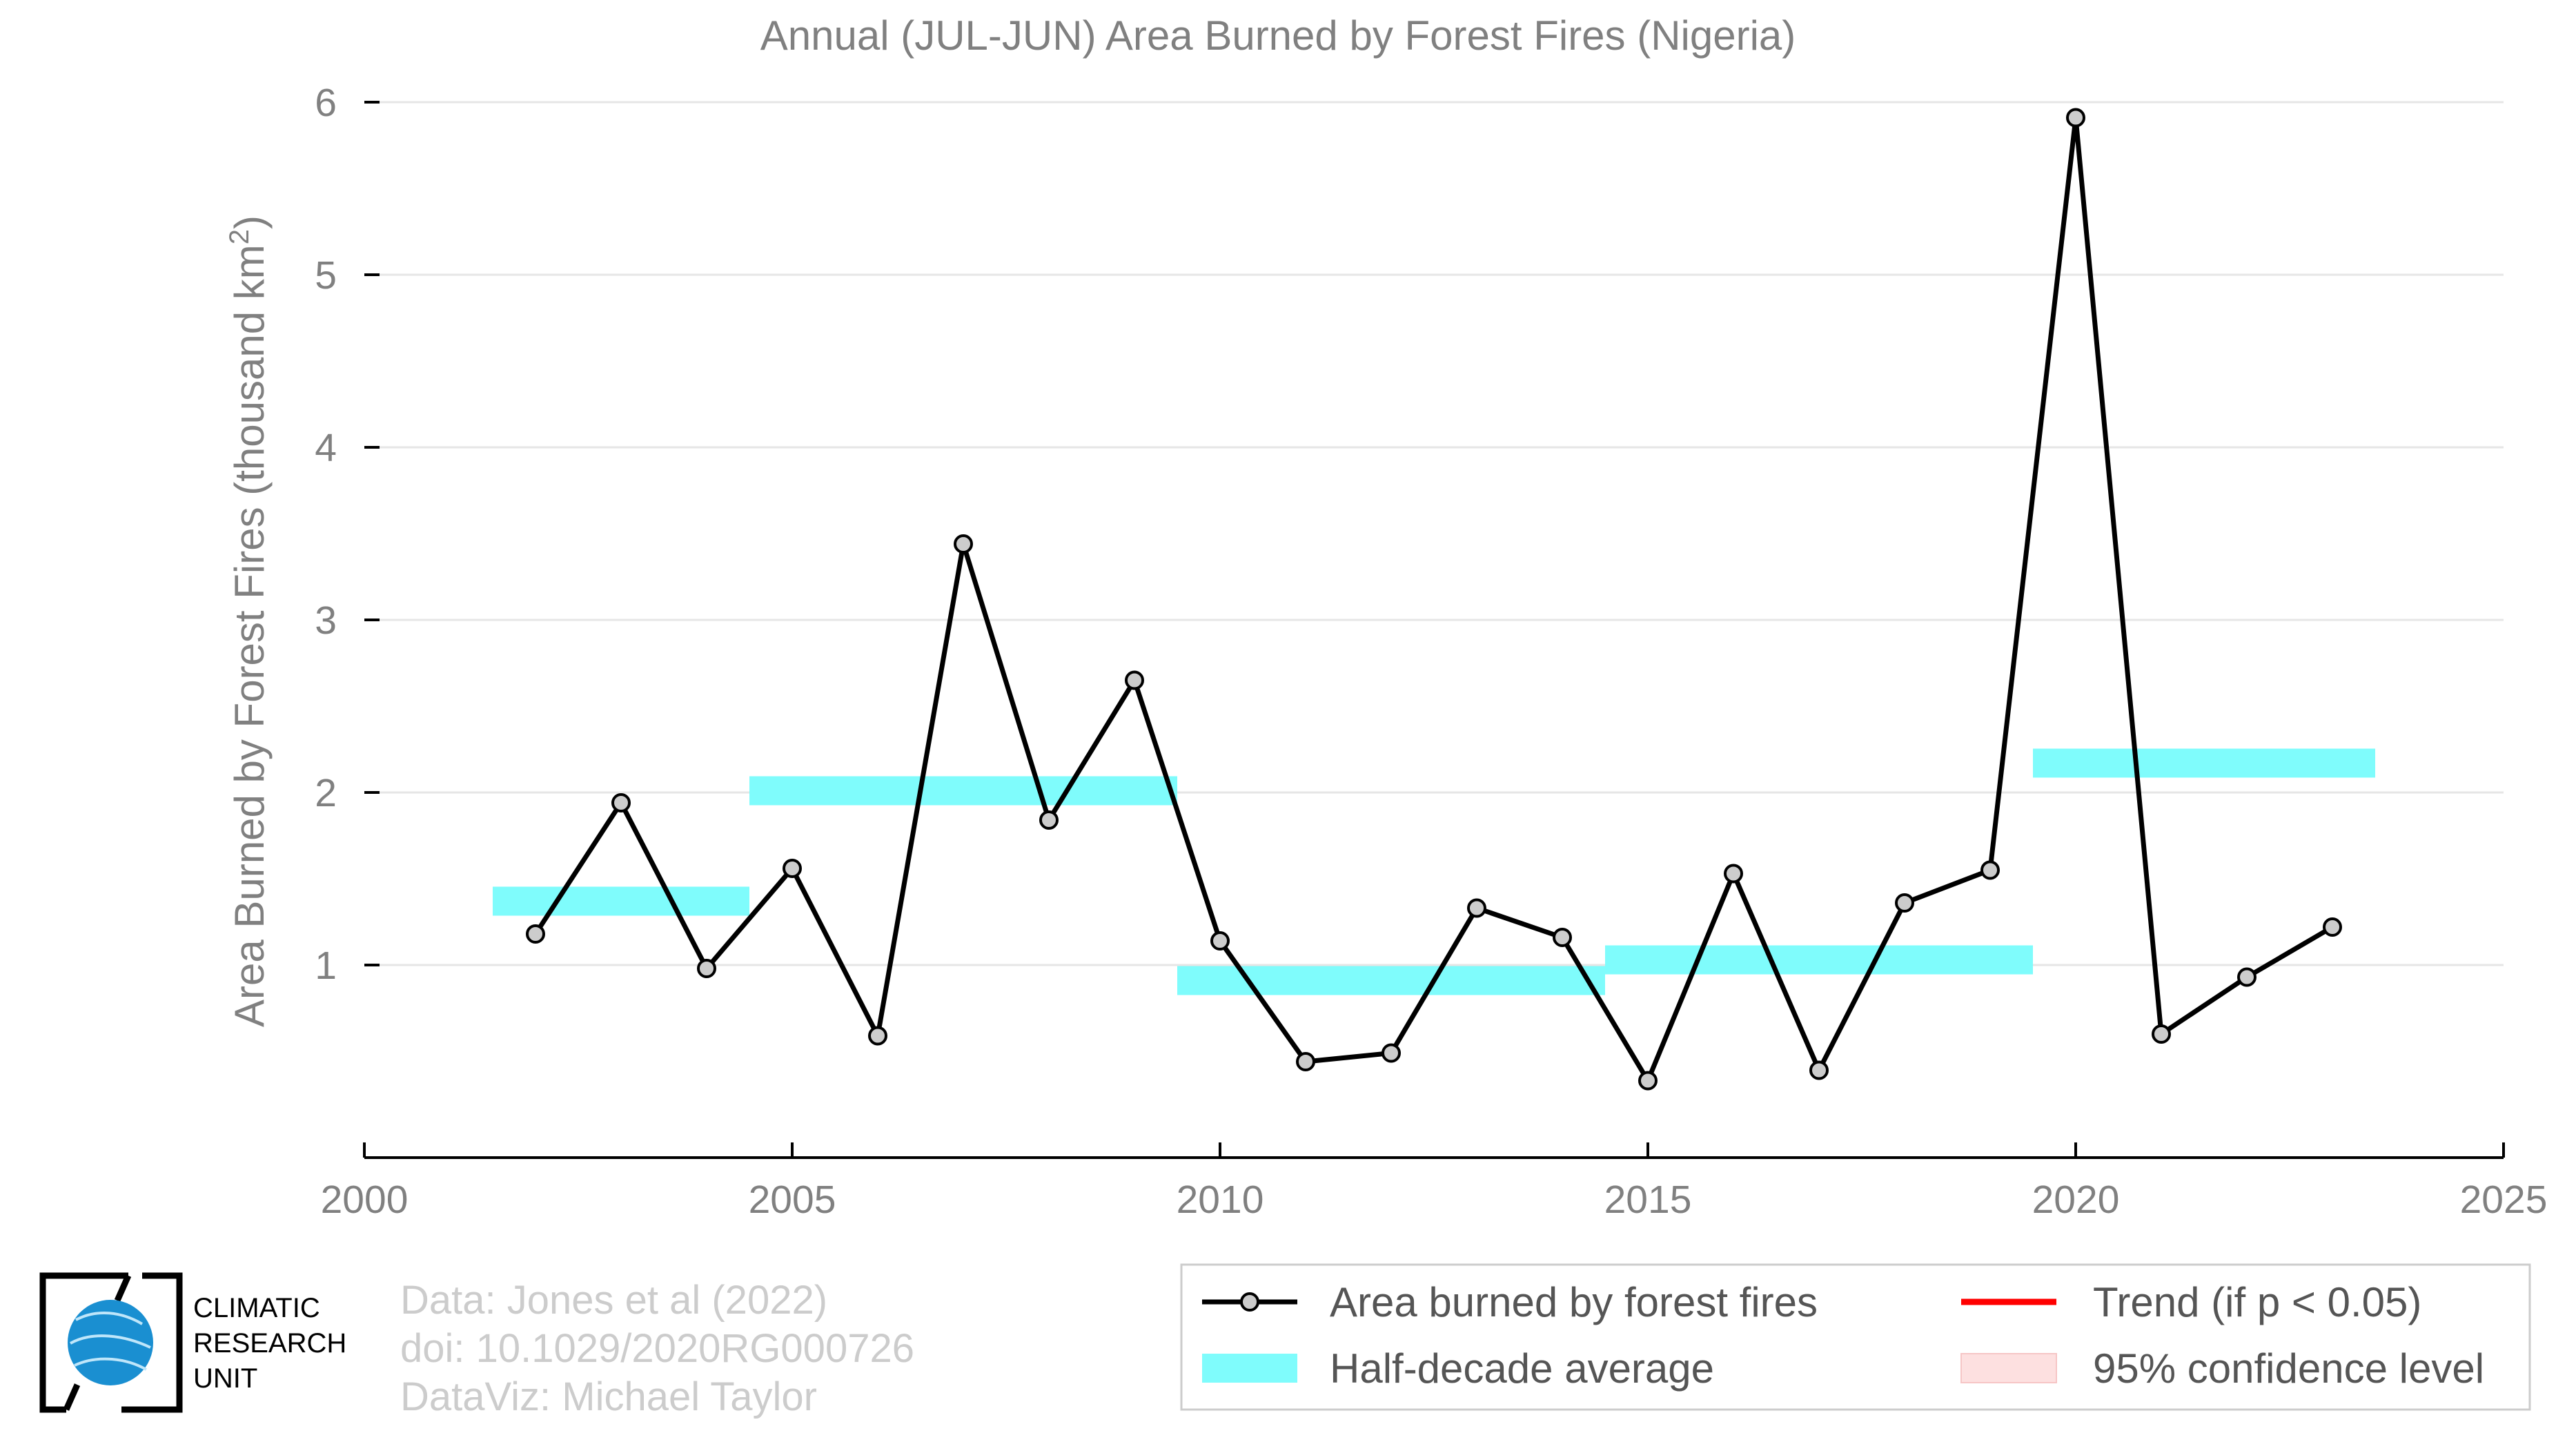  I want to click on data-point-2016, so click(1733, 874).